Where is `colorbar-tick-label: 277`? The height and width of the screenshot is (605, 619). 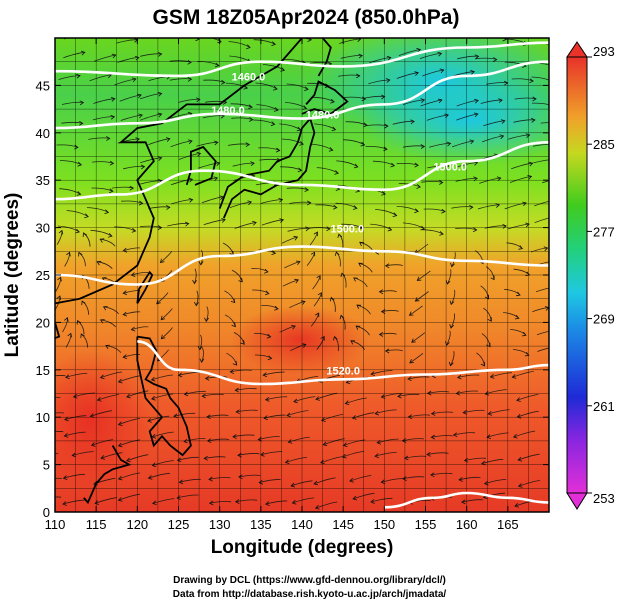 colorbar-tick-label: 277 is located at coordinates (604, 231).